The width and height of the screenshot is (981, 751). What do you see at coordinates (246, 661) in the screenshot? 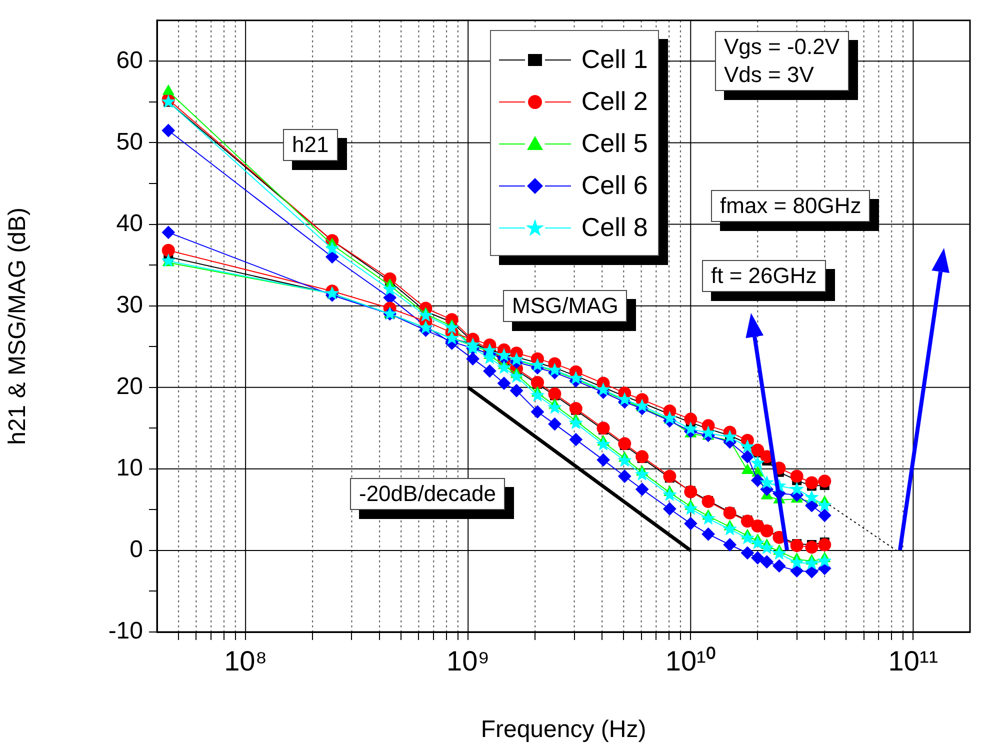
I see `x-tick-label: 10⁸` at bounding box center [246, 661].